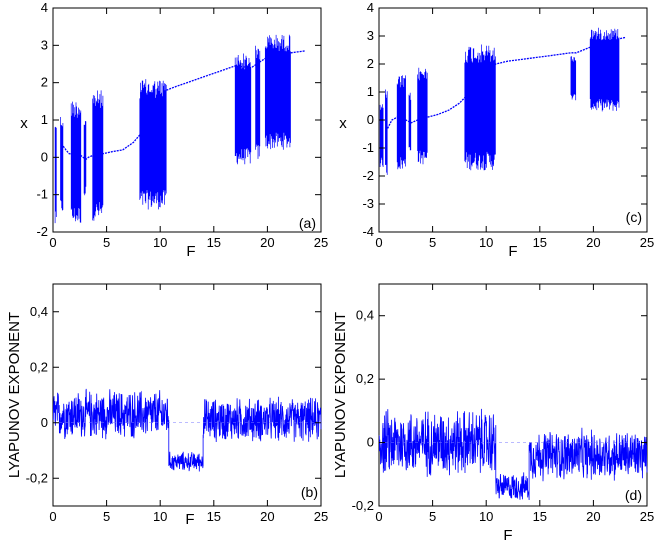 The height and width of the screenshot is (545, 654). I want to click on y-tick-label: -3, so click(368, 203).